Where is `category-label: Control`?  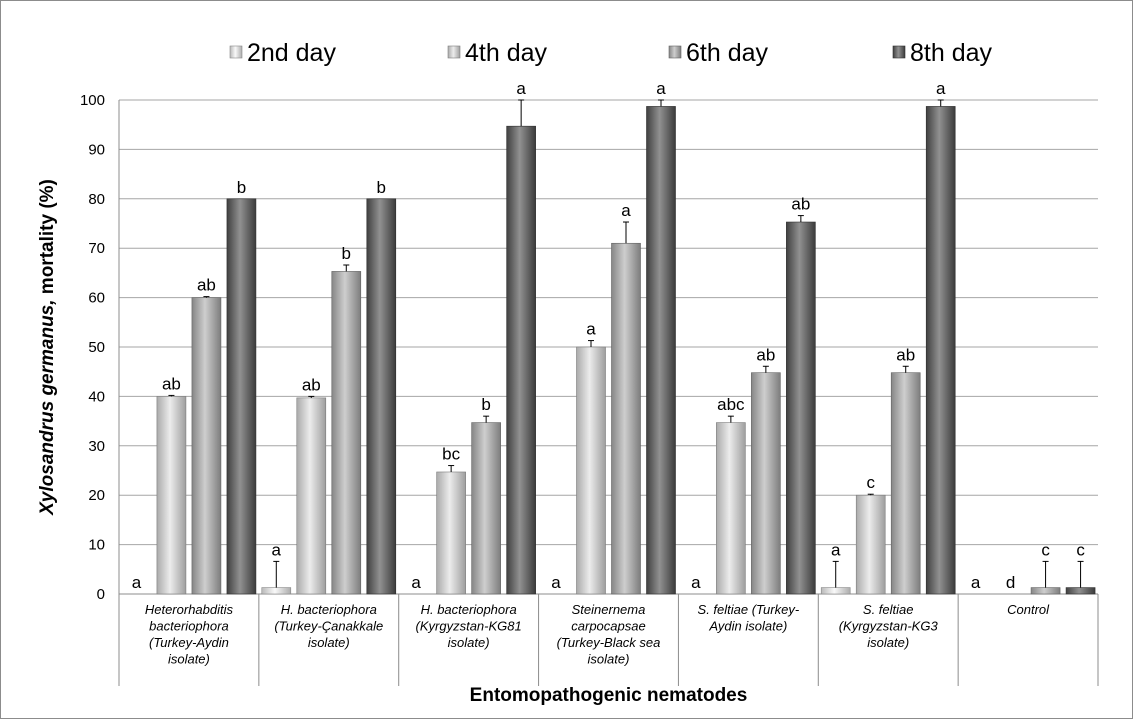
category-label: Control is located at coordinates (1028, 609).